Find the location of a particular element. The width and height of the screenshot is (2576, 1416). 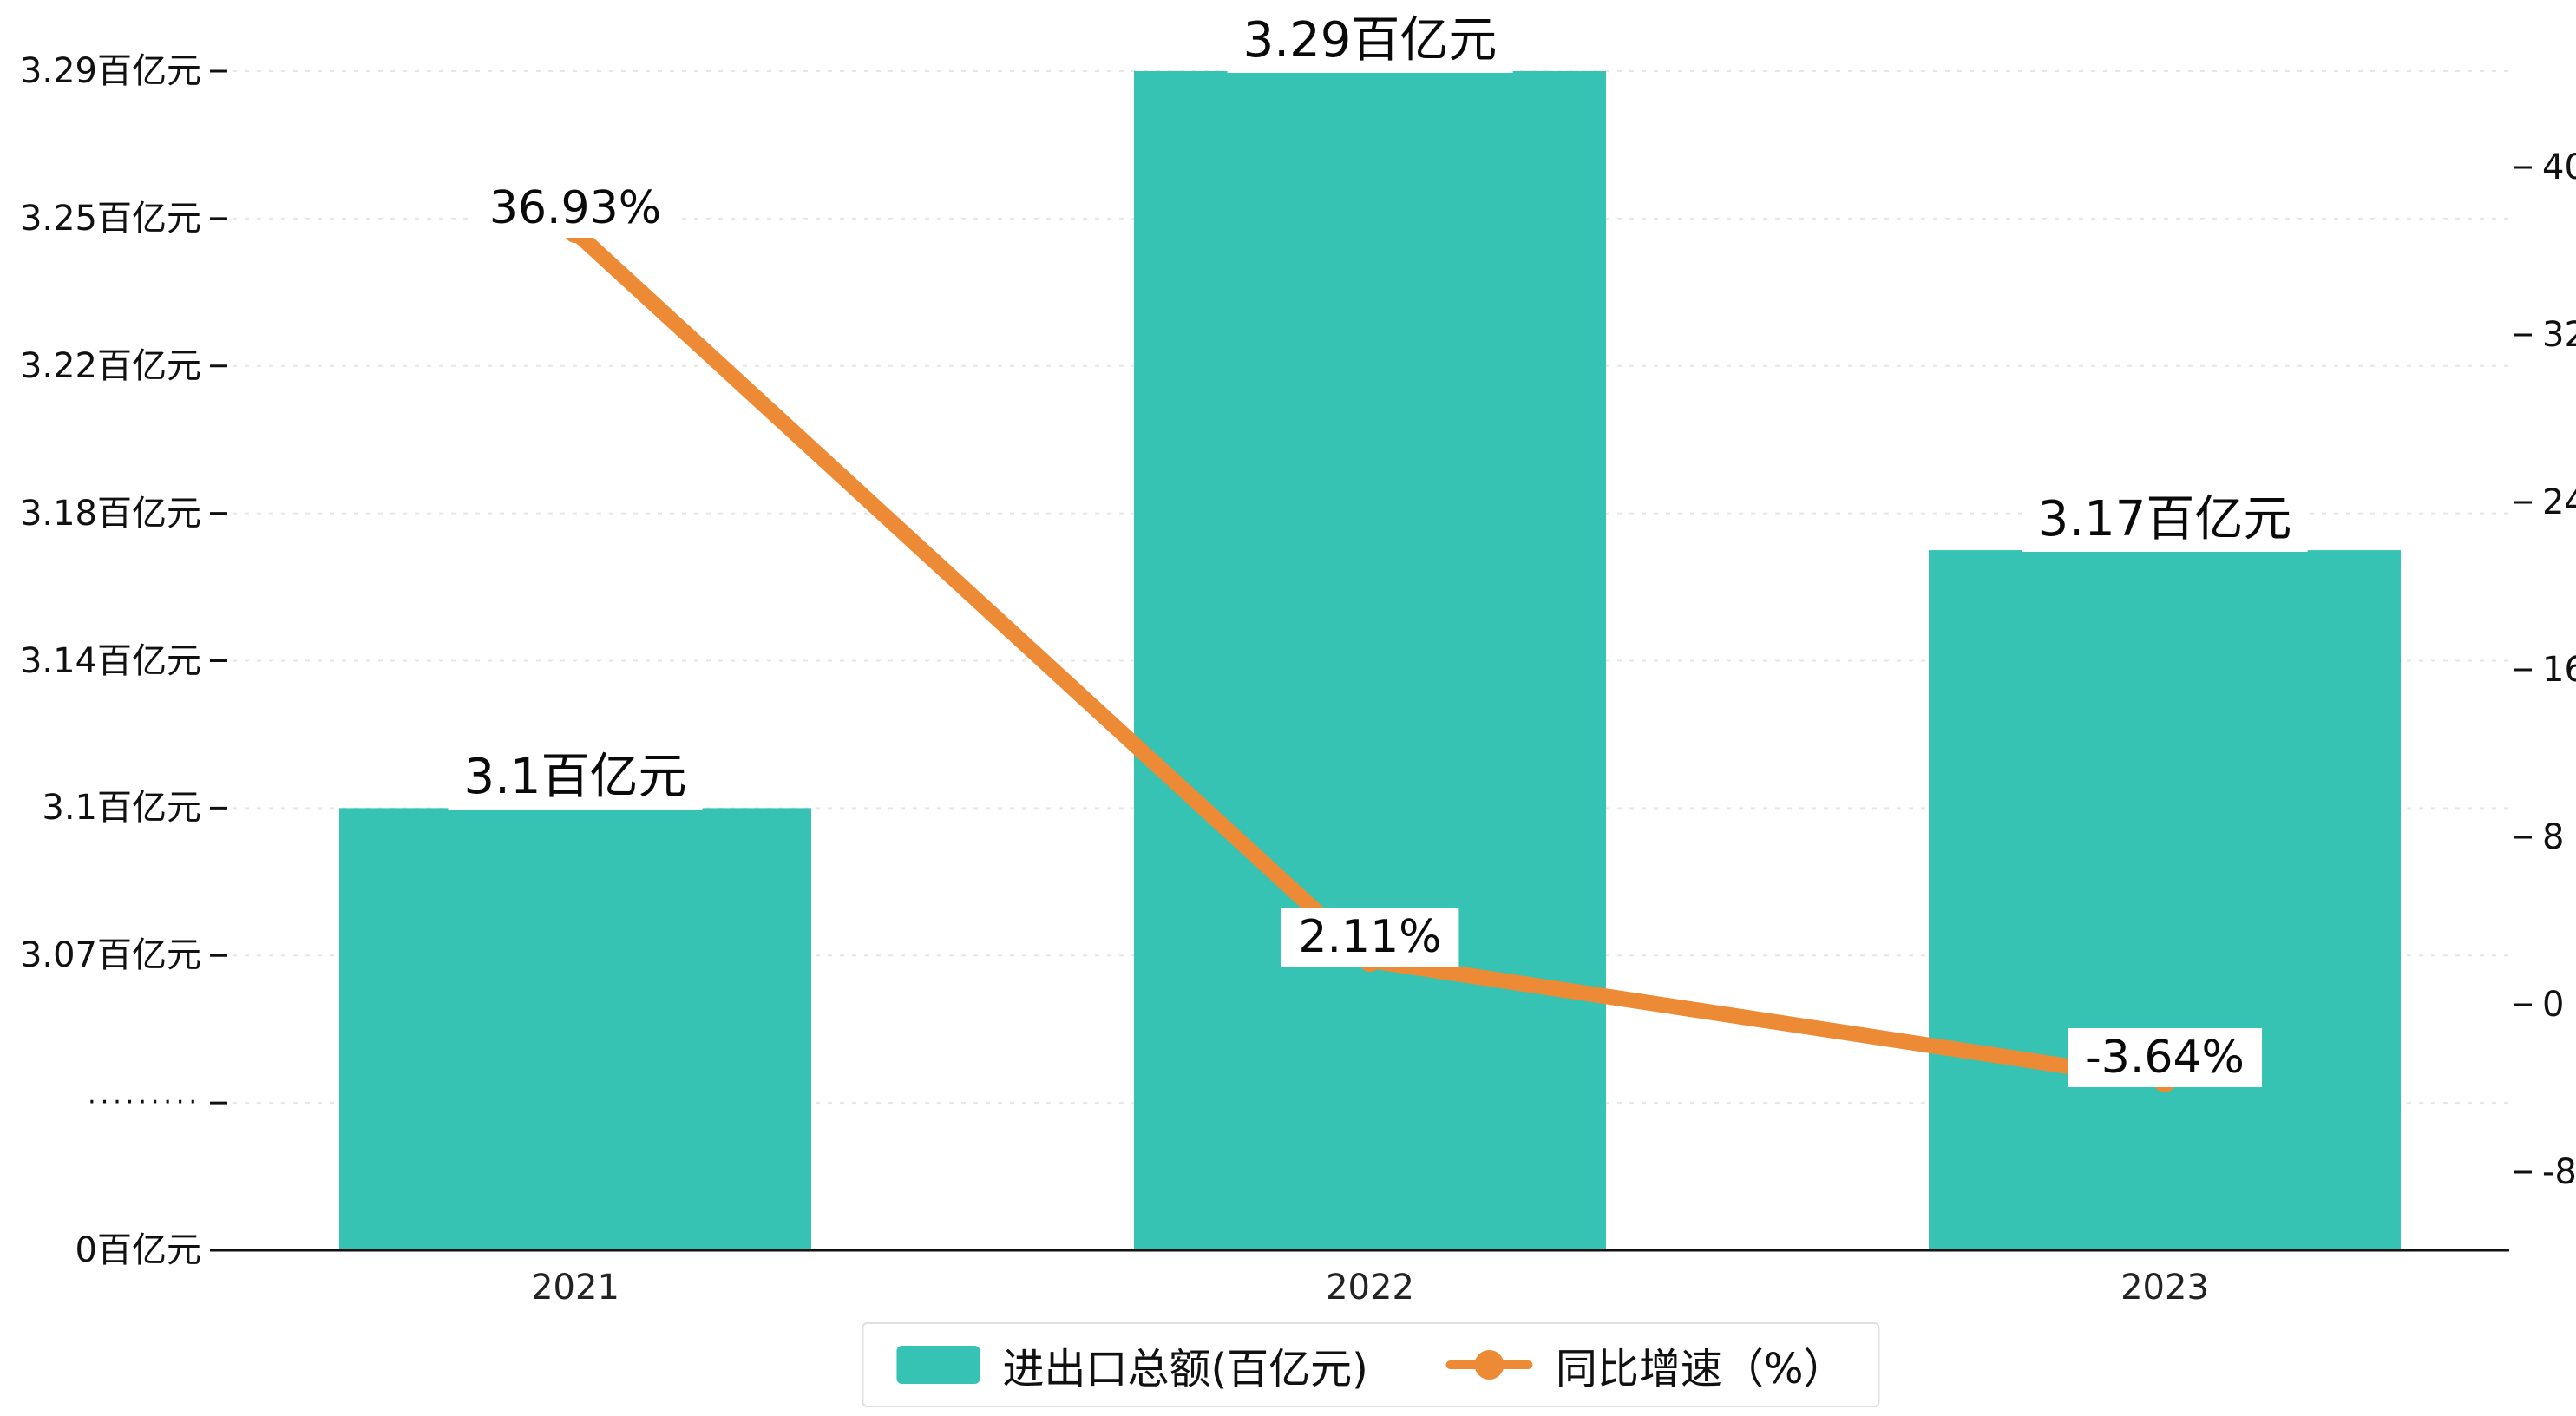

line-value-label: 2.11% is located at coordinates (1370, 938).